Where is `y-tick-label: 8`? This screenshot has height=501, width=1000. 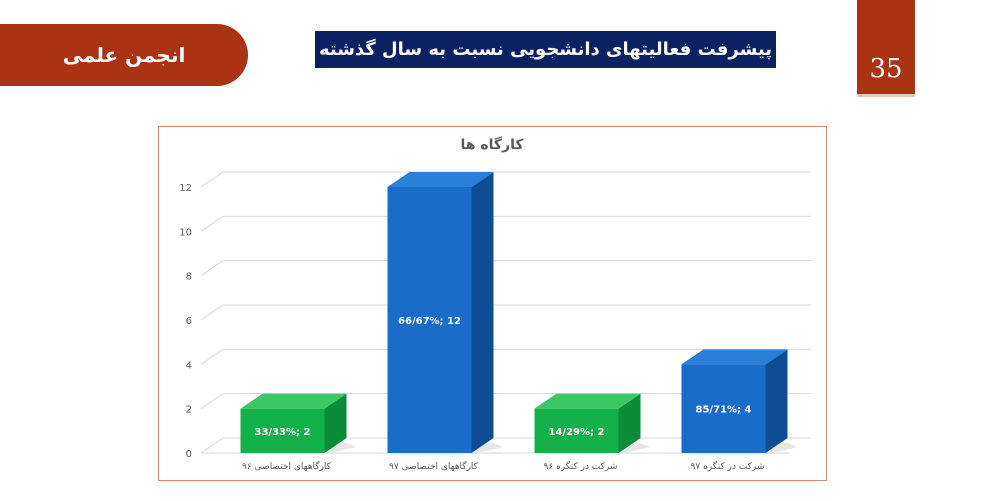 y-tick-label: 8 is located at coordinates (189, 277).